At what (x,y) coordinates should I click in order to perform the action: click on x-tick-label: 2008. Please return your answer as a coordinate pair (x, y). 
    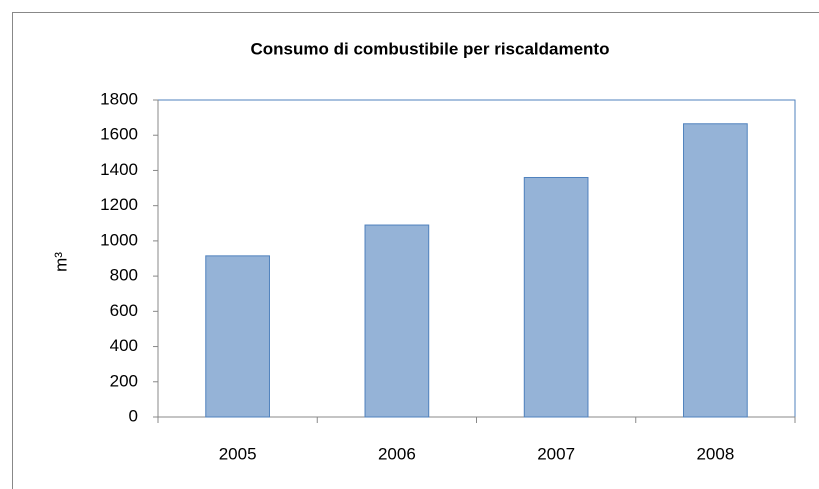
    Looking at the image, I should click on (715, 453).